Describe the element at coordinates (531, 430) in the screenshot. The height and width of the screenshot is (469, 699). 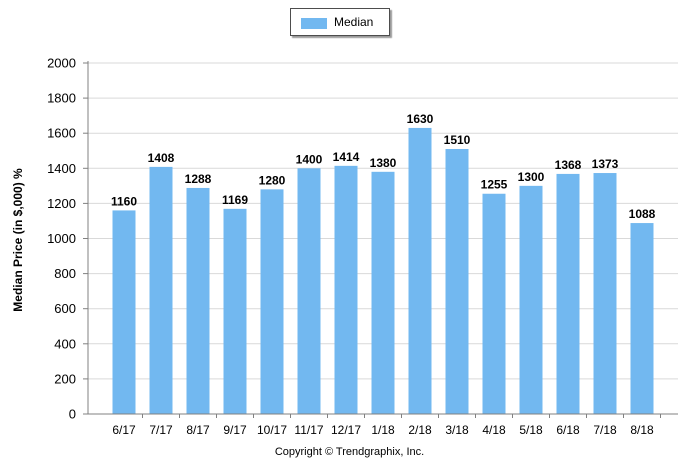
I see `x-tick-label: 5/18` at that location.